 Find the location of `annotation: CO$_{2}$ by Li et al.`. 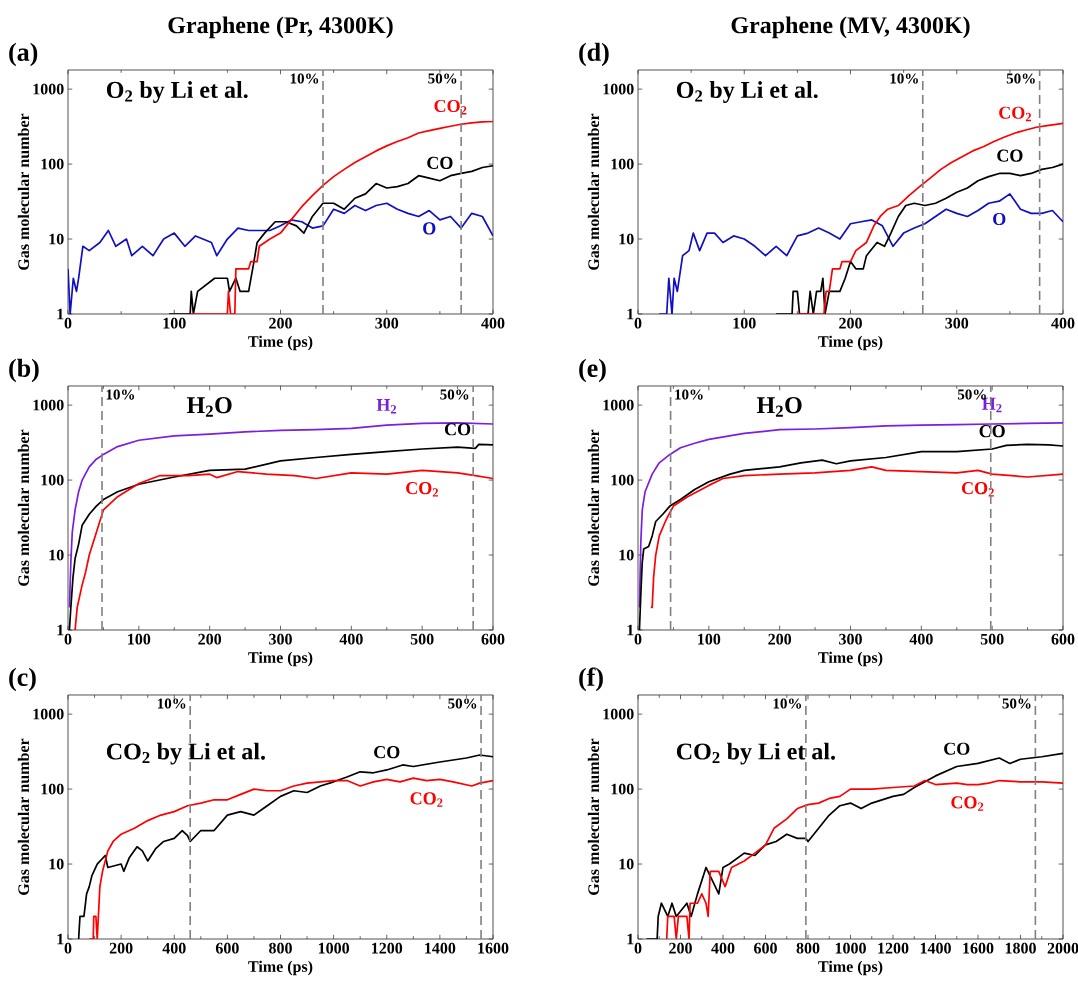

annotation: CO$_{2}$ by Li et al. is located at coordinates (185, 753).